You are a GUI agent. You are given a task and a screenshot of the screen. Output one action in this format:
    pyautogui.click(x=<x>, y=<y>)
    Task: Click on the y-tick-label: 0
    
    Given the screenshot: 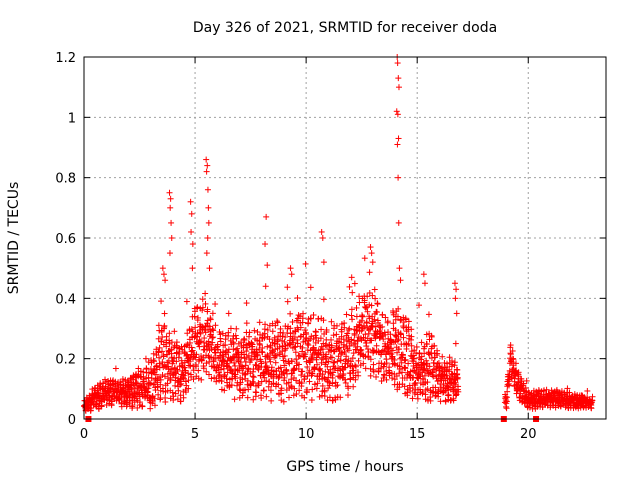 What is the action you would take?
    pyautogui.click(x=72, y=420)
    